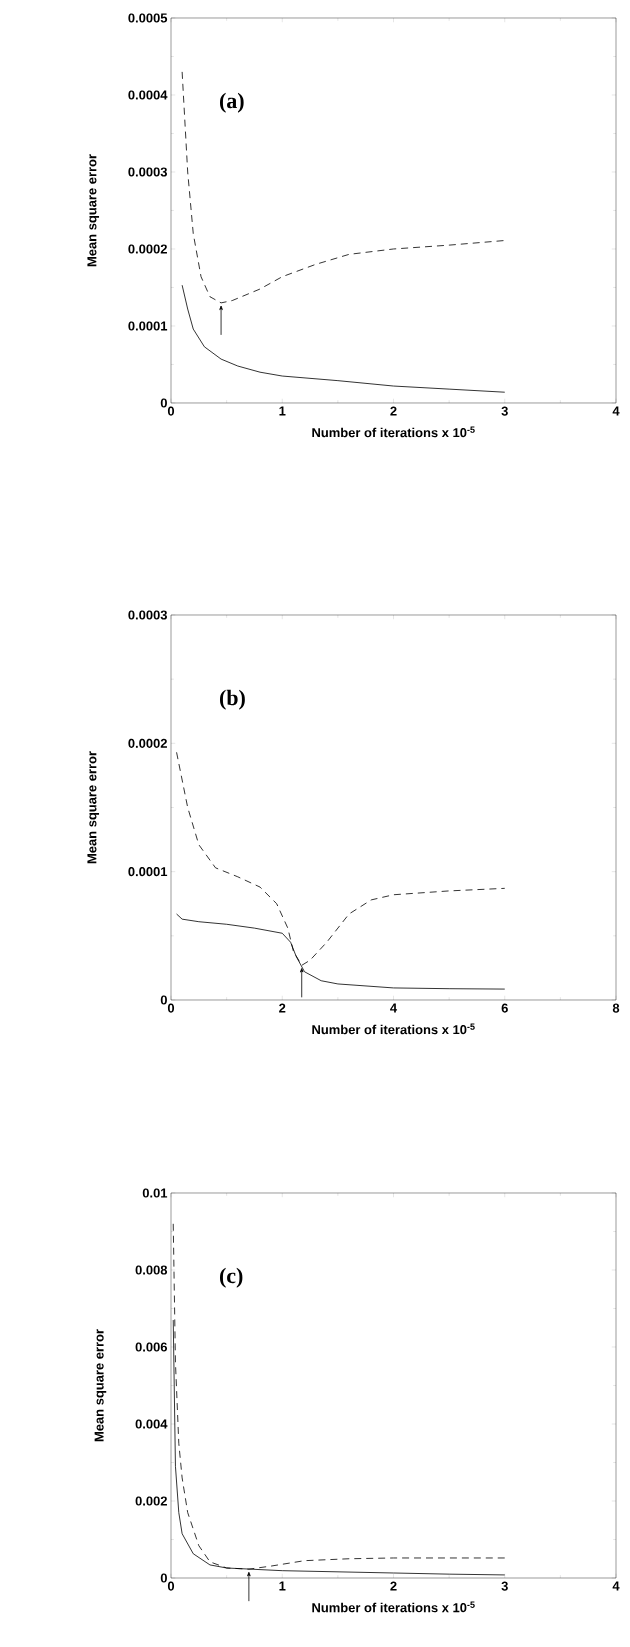 This screenshot has width=630, height=1647. I want to click on x-tick-label: 8, so click(616, 1008).